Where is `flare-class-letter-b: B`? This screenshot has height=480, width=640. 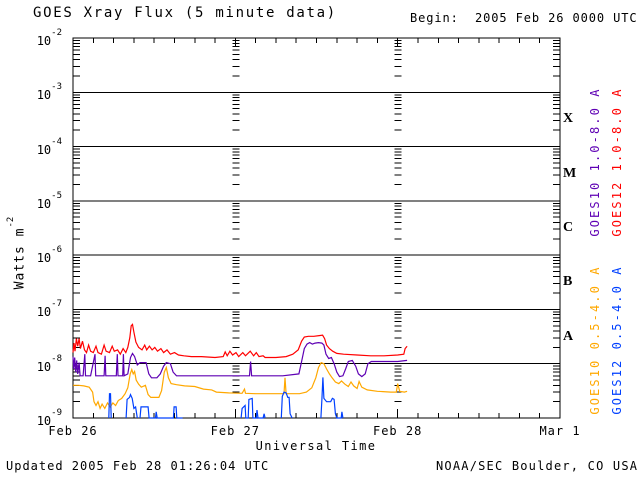 flare-class-letter-b: B is located at coordinates (568, 282).